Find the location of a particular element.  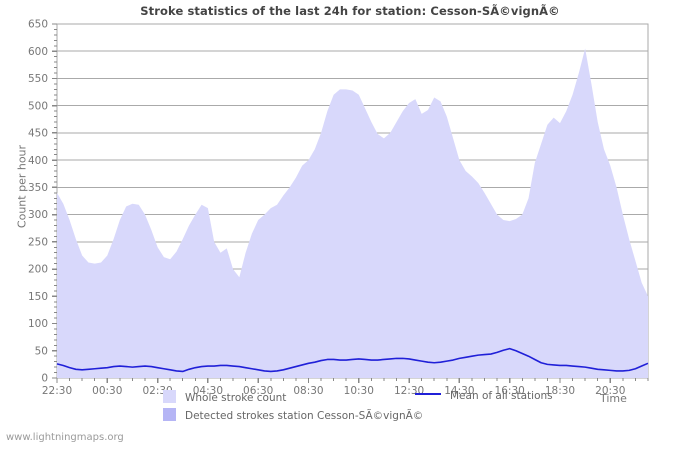

svg-text: 100 is located at coordinates (38, 324).